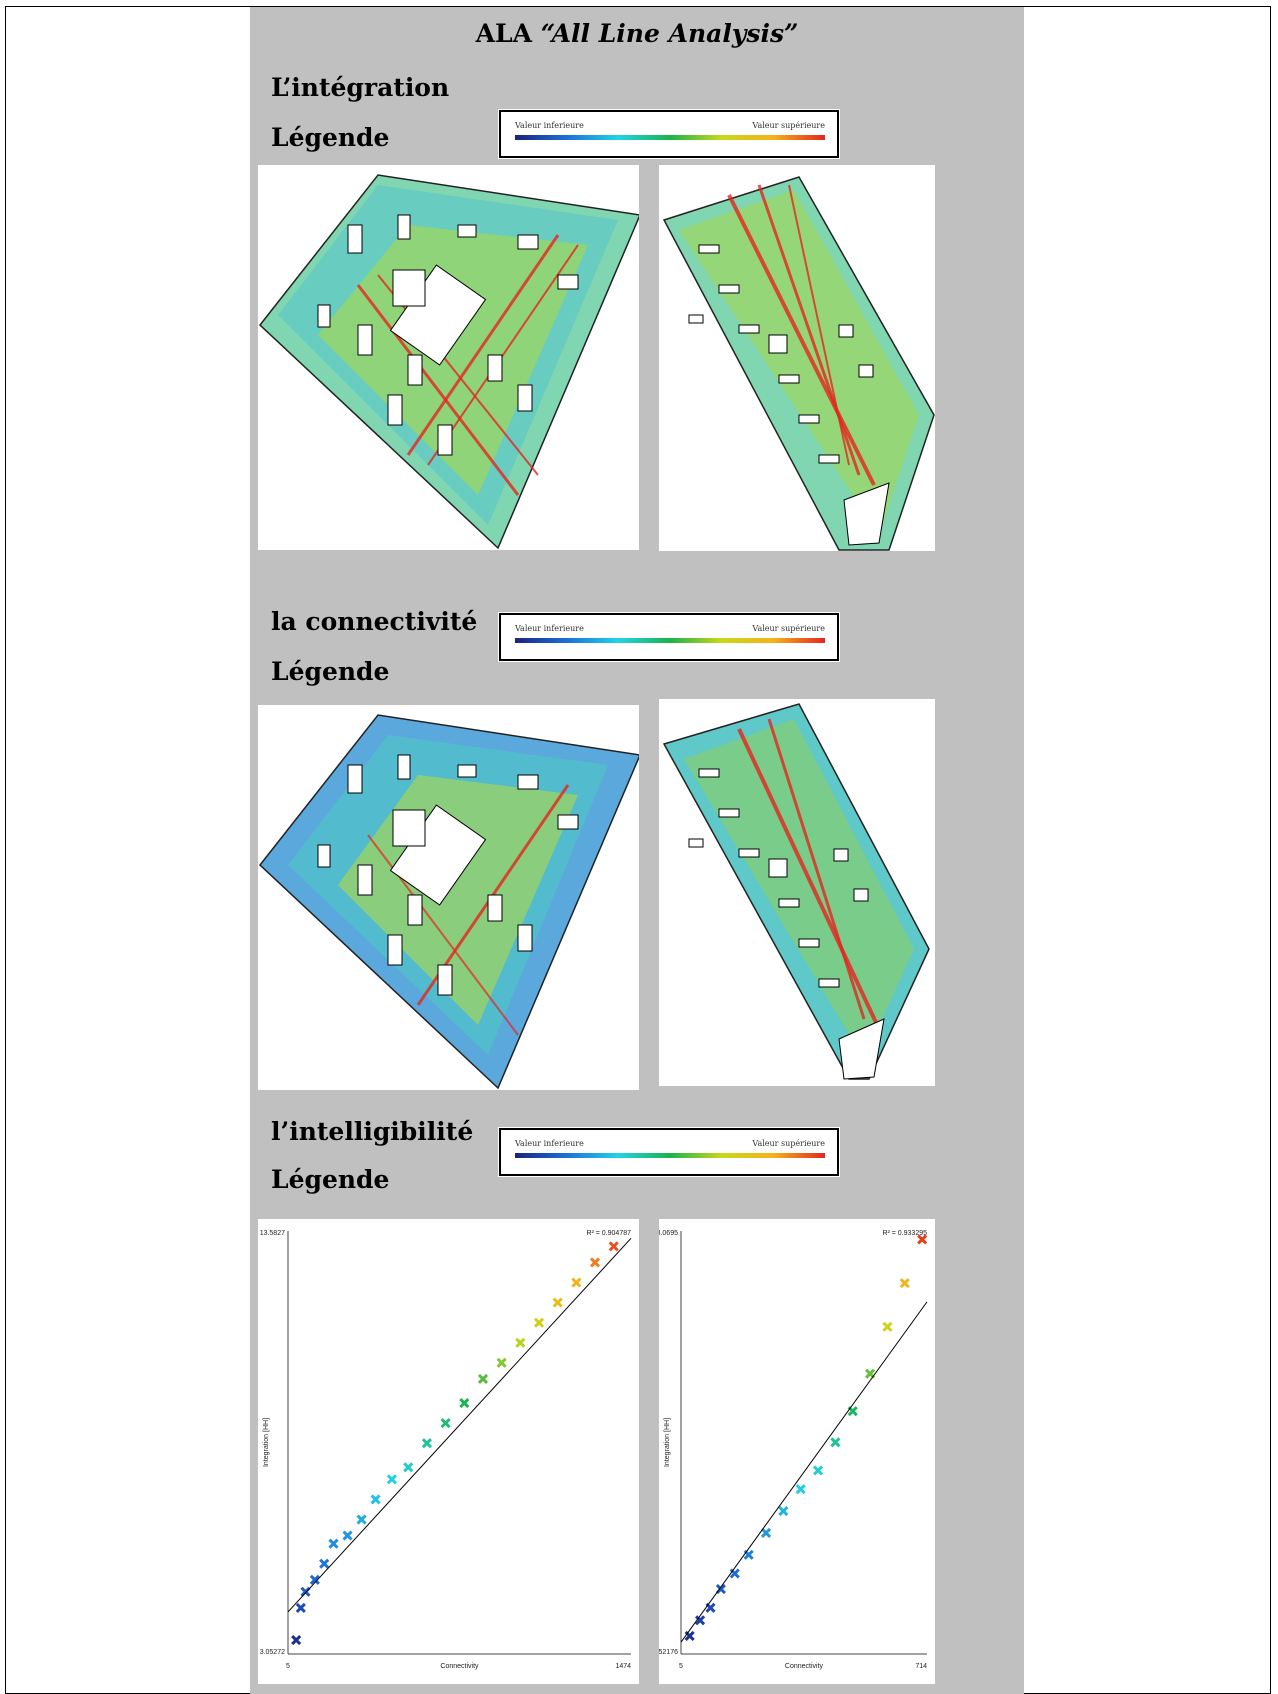 Image resolution: width=1278 pixels, height=1694 pixels. What do you see at coordinates (637, 33) in the screenshot?
I see `page-title: ALA “All Line Analysis”` at bounding box center [637, 33].